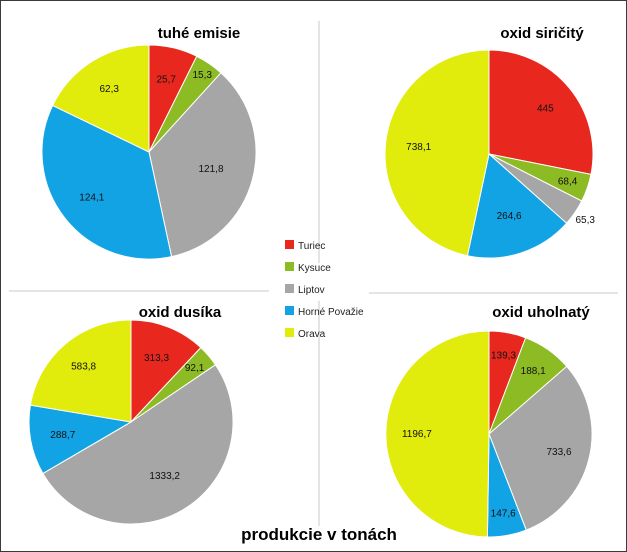  Describe the element at coordinates (199, 33) in the screenshot. I see `chart-title: tuhé emisie` at that location.